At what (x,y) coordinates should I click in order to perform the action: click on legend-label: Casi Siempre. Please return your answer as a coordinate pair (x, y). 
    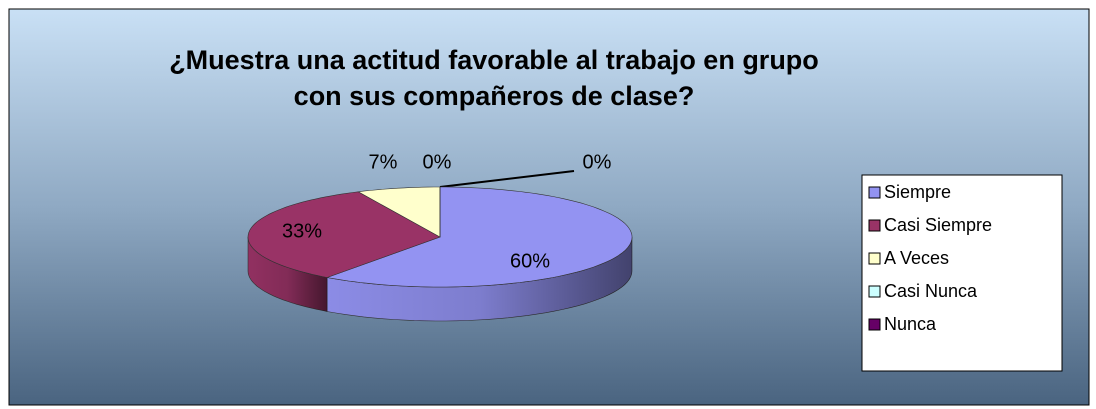
    Looking at the image, I should click on (938, 225).